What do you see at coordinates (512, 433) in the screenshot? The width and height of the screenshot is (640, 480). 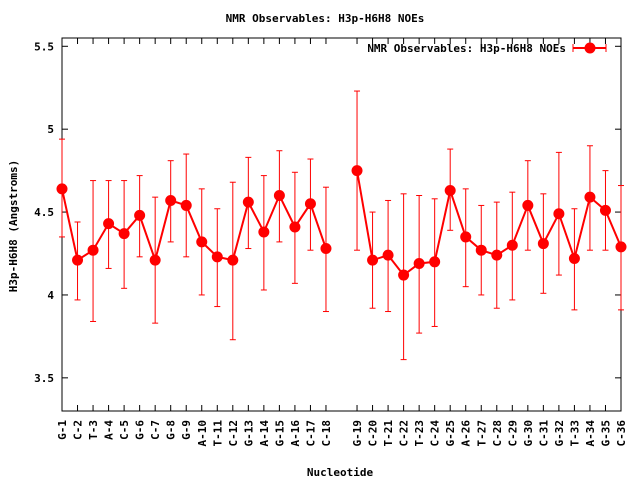 I see `x-tick-label: C-29` at bounding box center [512, 433].